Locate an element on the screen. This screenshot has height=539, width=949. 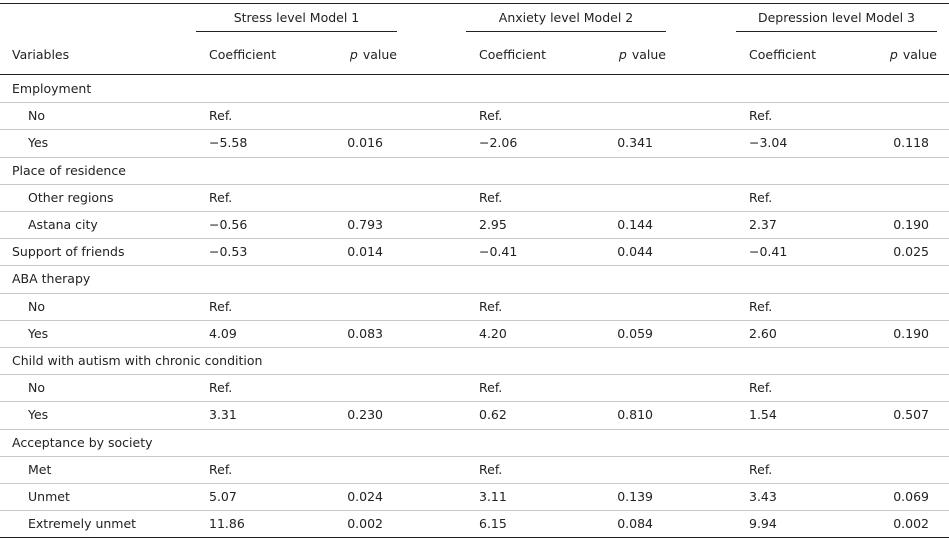
coefficient-cell: 5.07 is located at coordinates (223, 496).